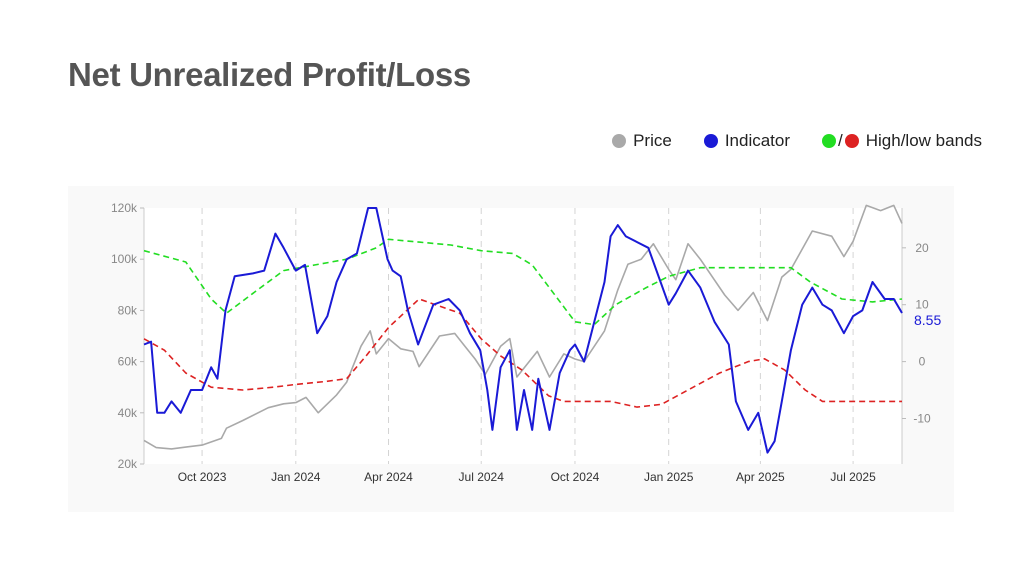 This screenshot has height=569, width=1024. What do you see at coordinates (482, 477) in the screenshot?
I see `x-tick-label: Jul 2024` at bounding box center [482, 477].